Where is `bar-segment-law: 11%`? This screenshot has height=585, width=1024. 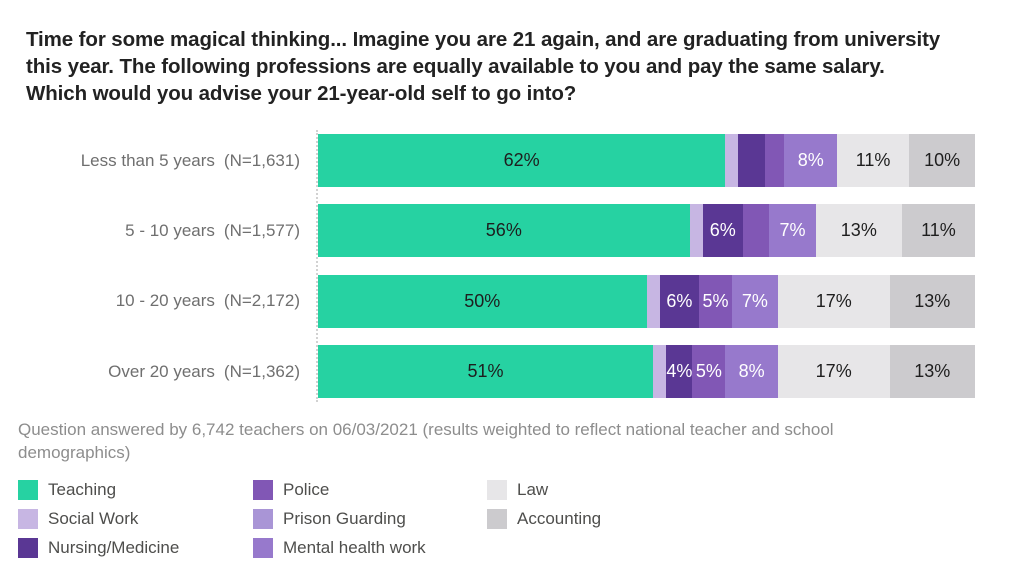
bar-segment-law: 11% is located at coordinates (873, 160).